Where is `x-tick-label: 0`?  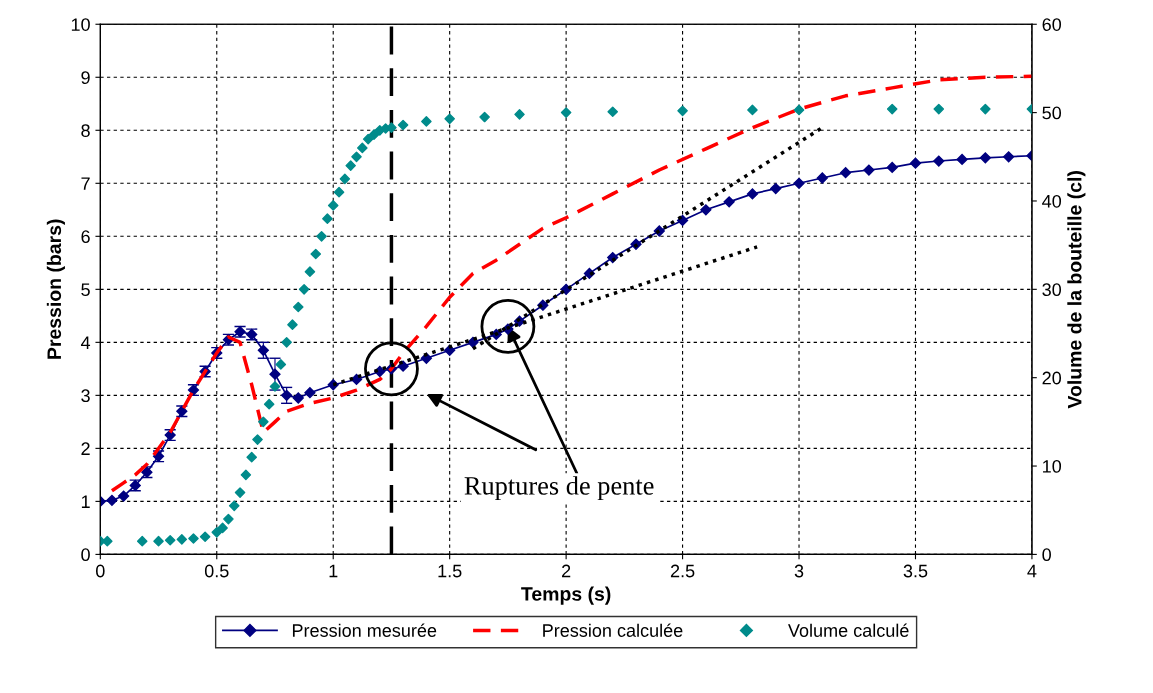
x-tick-label: 0 is located at coordinates (100, 571).